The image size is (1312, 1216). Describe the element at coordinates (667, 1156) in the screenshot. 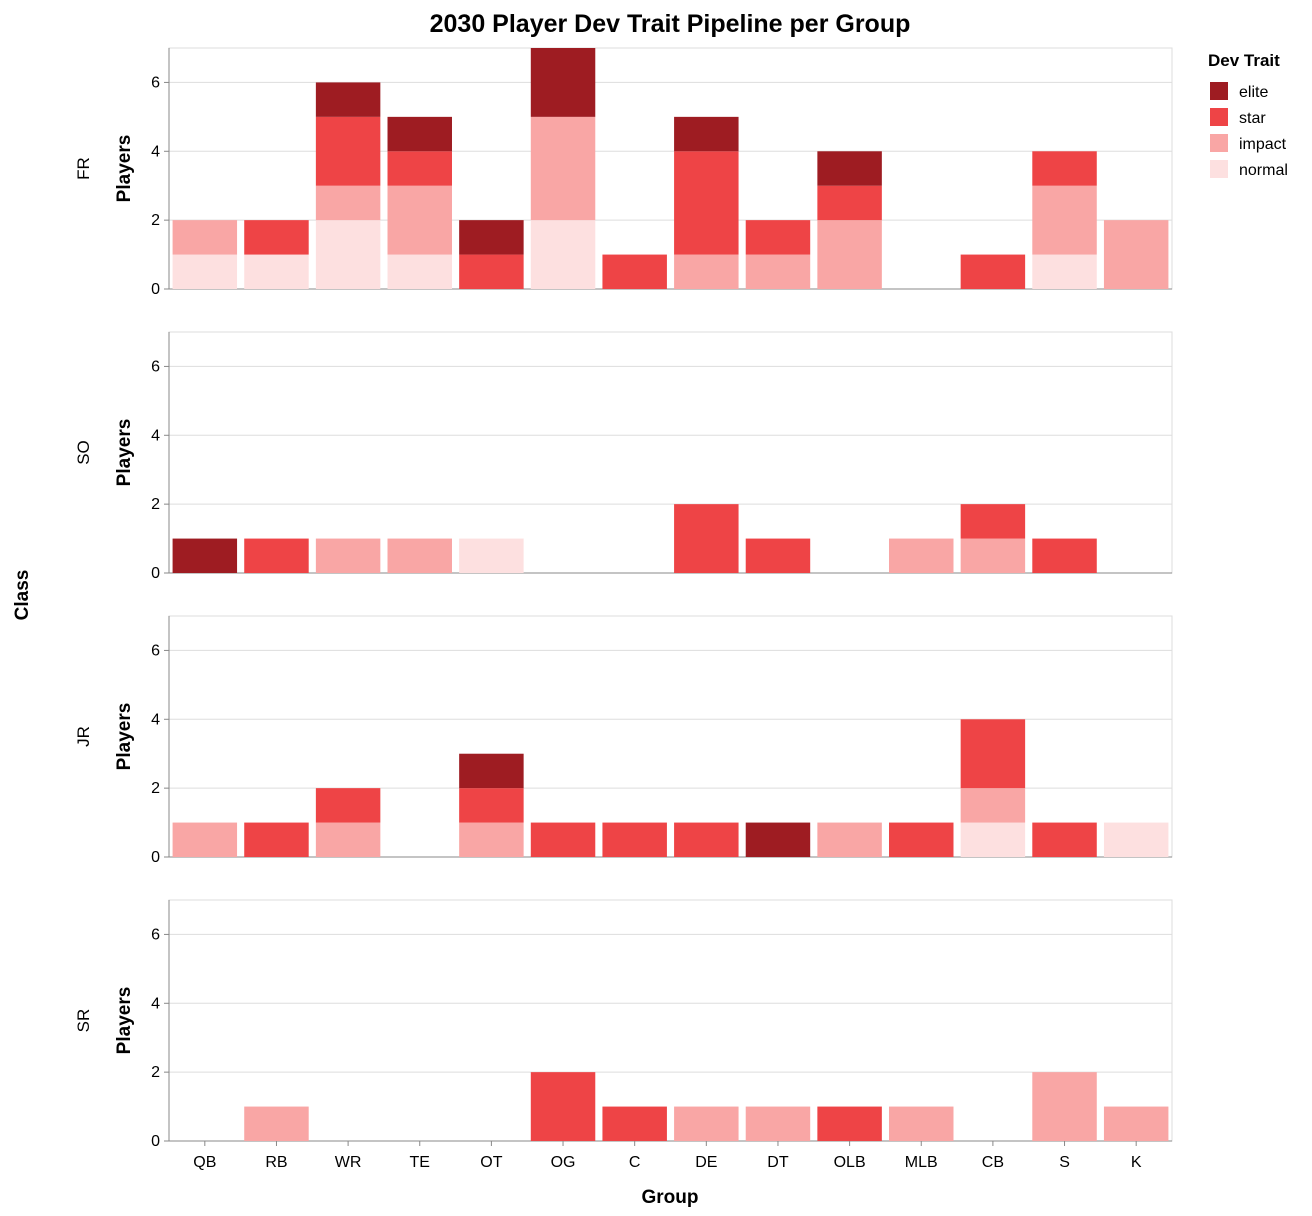

I see `x-axis: QB RB WR TE OT OG C DE DT OLB MLB CB S K` at that location.